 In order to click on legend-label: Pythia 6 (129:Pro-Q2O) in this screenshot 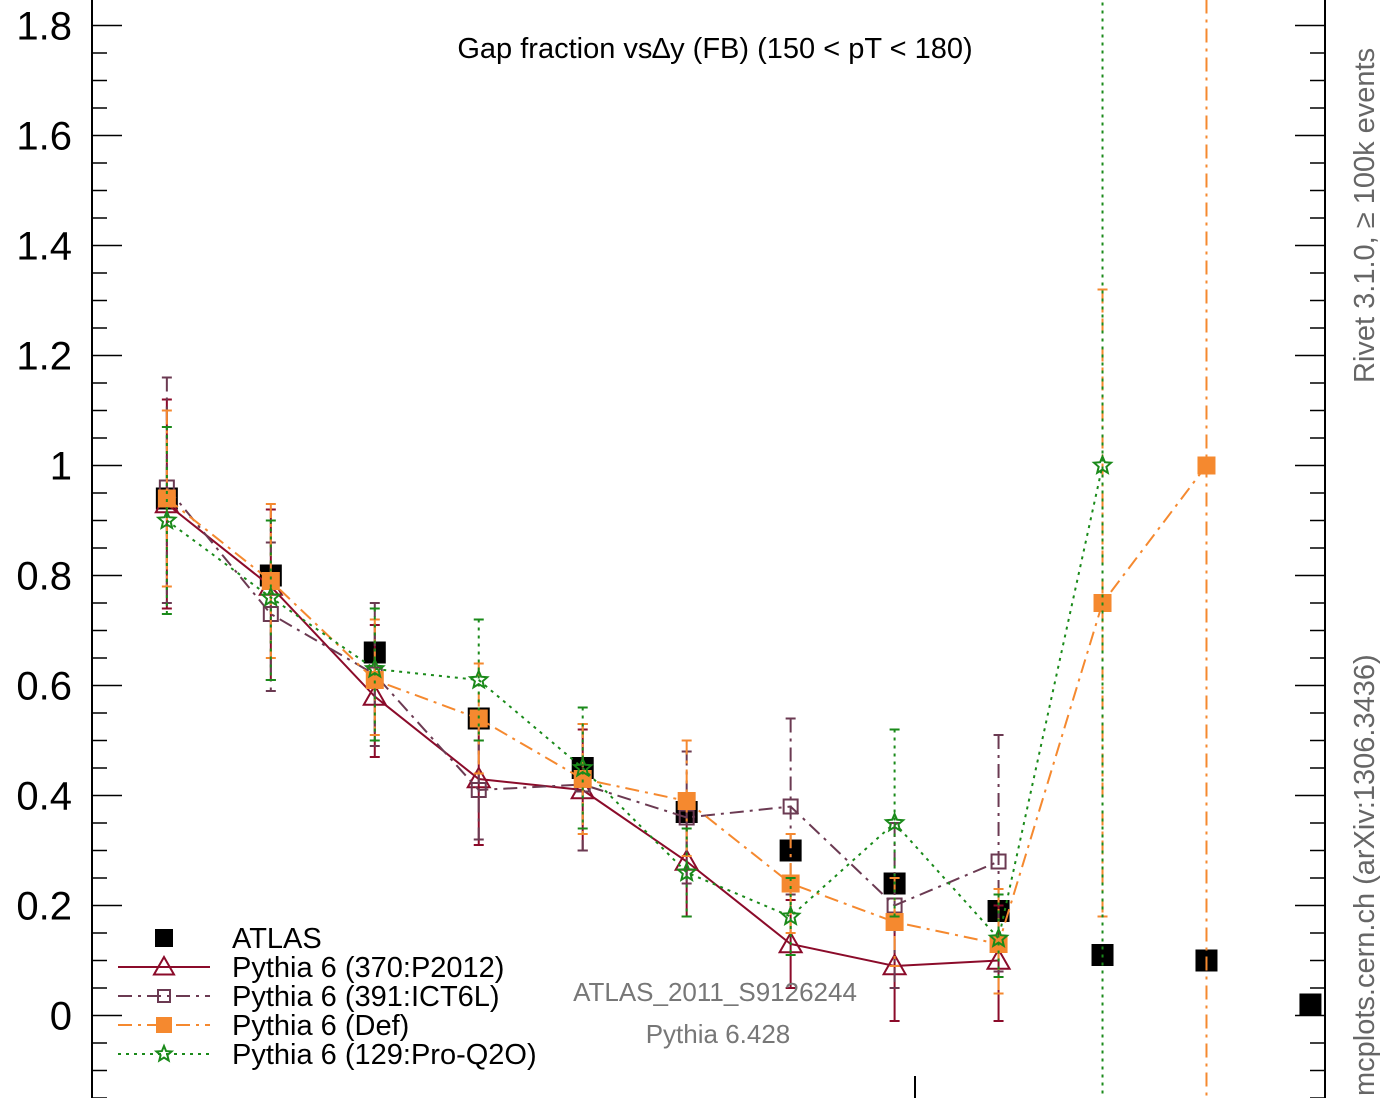, I will do `click(384, 1055)`.